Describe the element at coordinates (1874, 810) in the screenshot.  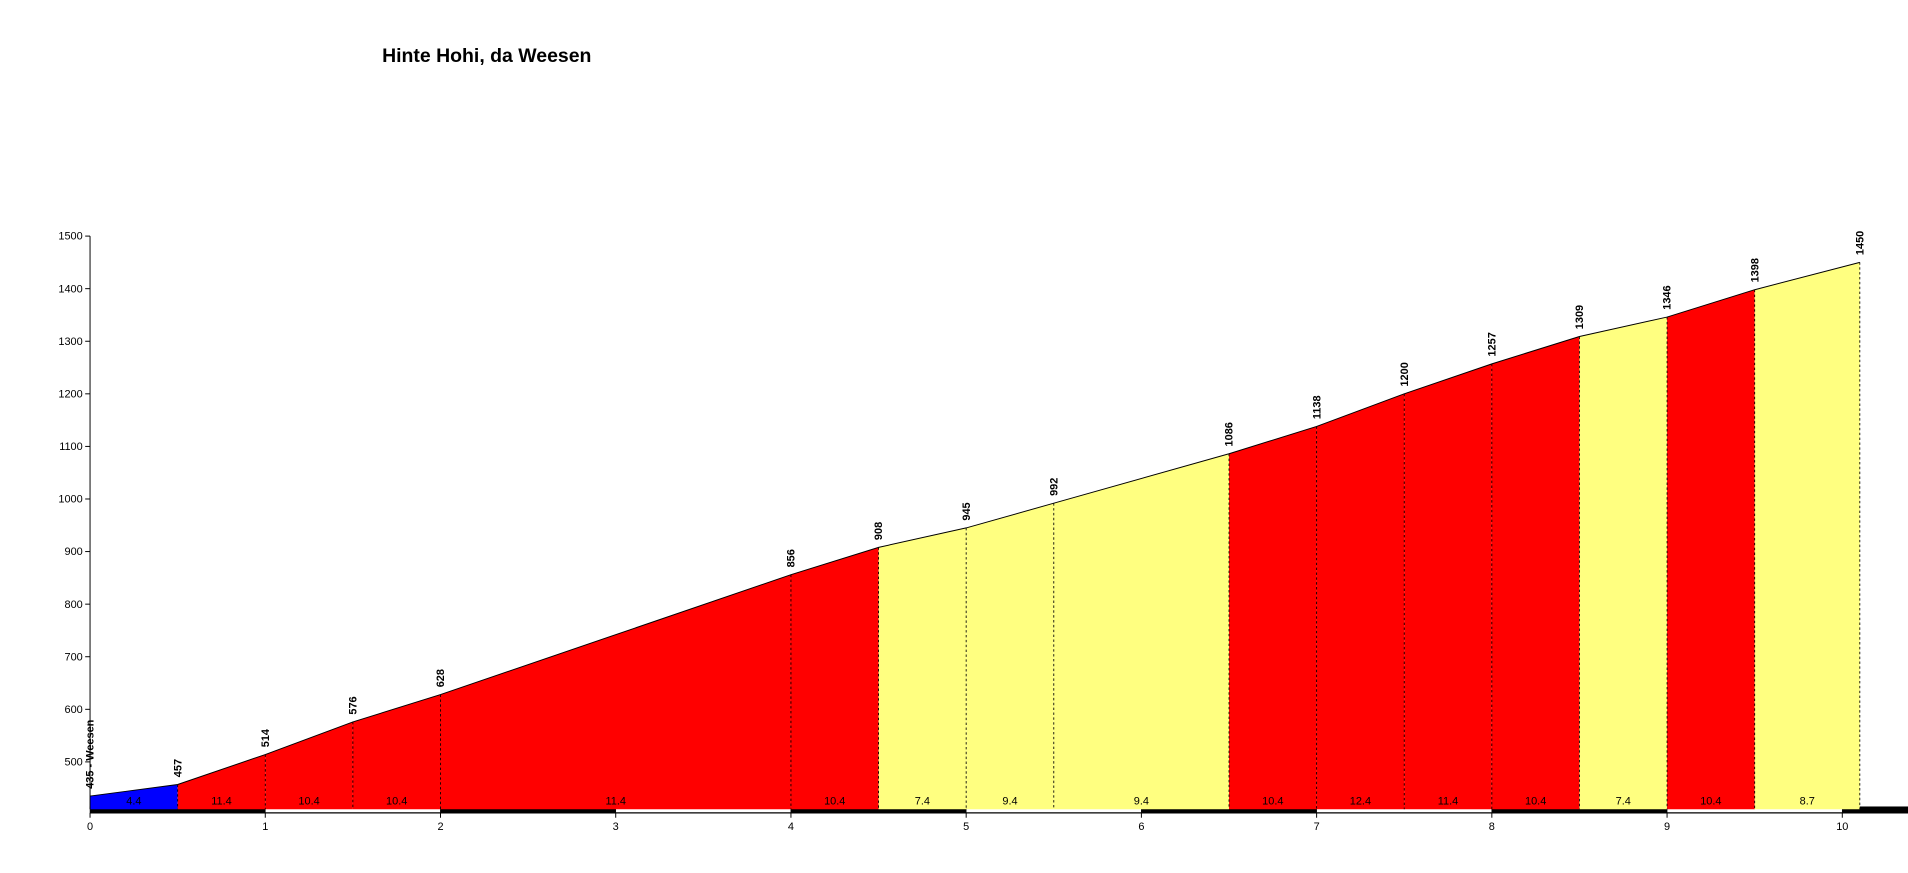
I see `distance-strip` at that location.